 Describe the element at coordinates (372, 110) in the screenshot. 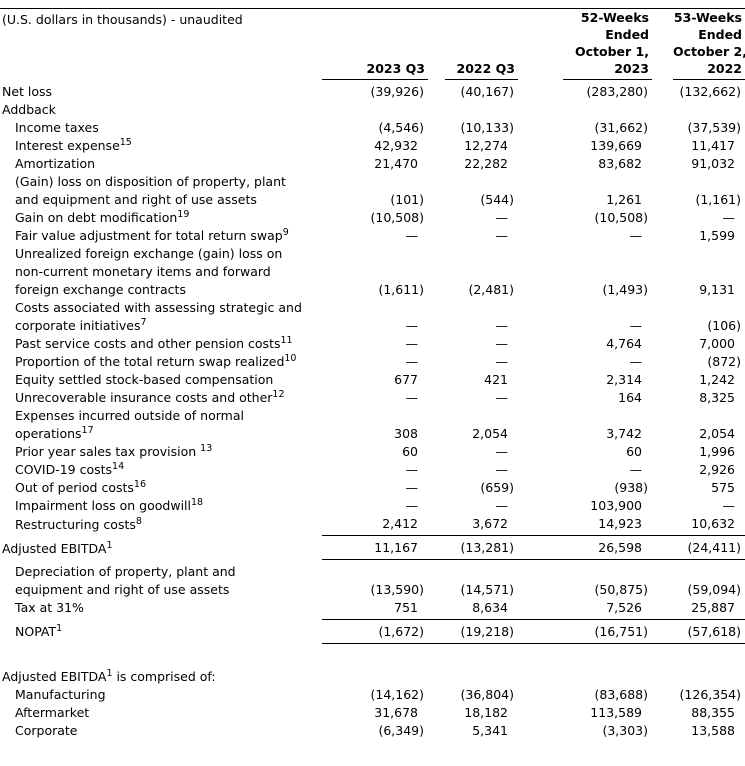

I see `addback-row: Addback` at that location.